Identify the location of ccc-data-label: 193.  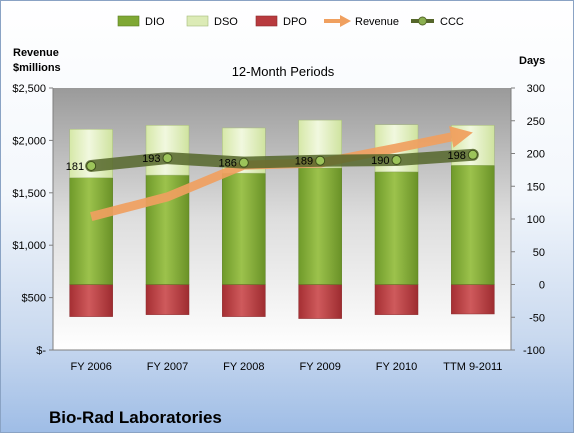
(151, 159).